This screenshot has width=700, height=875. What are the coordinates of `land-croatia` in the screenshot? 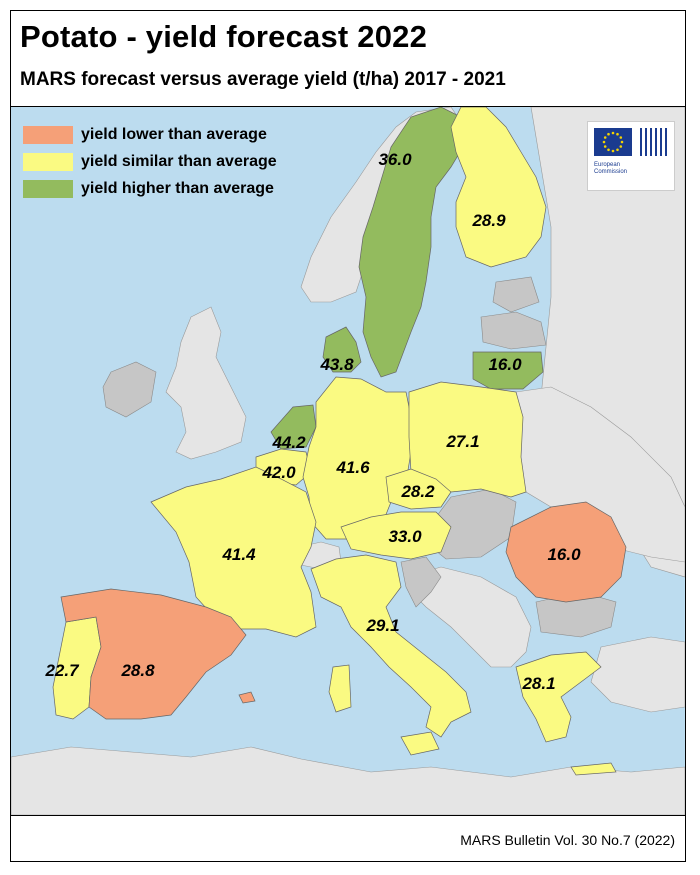 It's located at (421, 582).